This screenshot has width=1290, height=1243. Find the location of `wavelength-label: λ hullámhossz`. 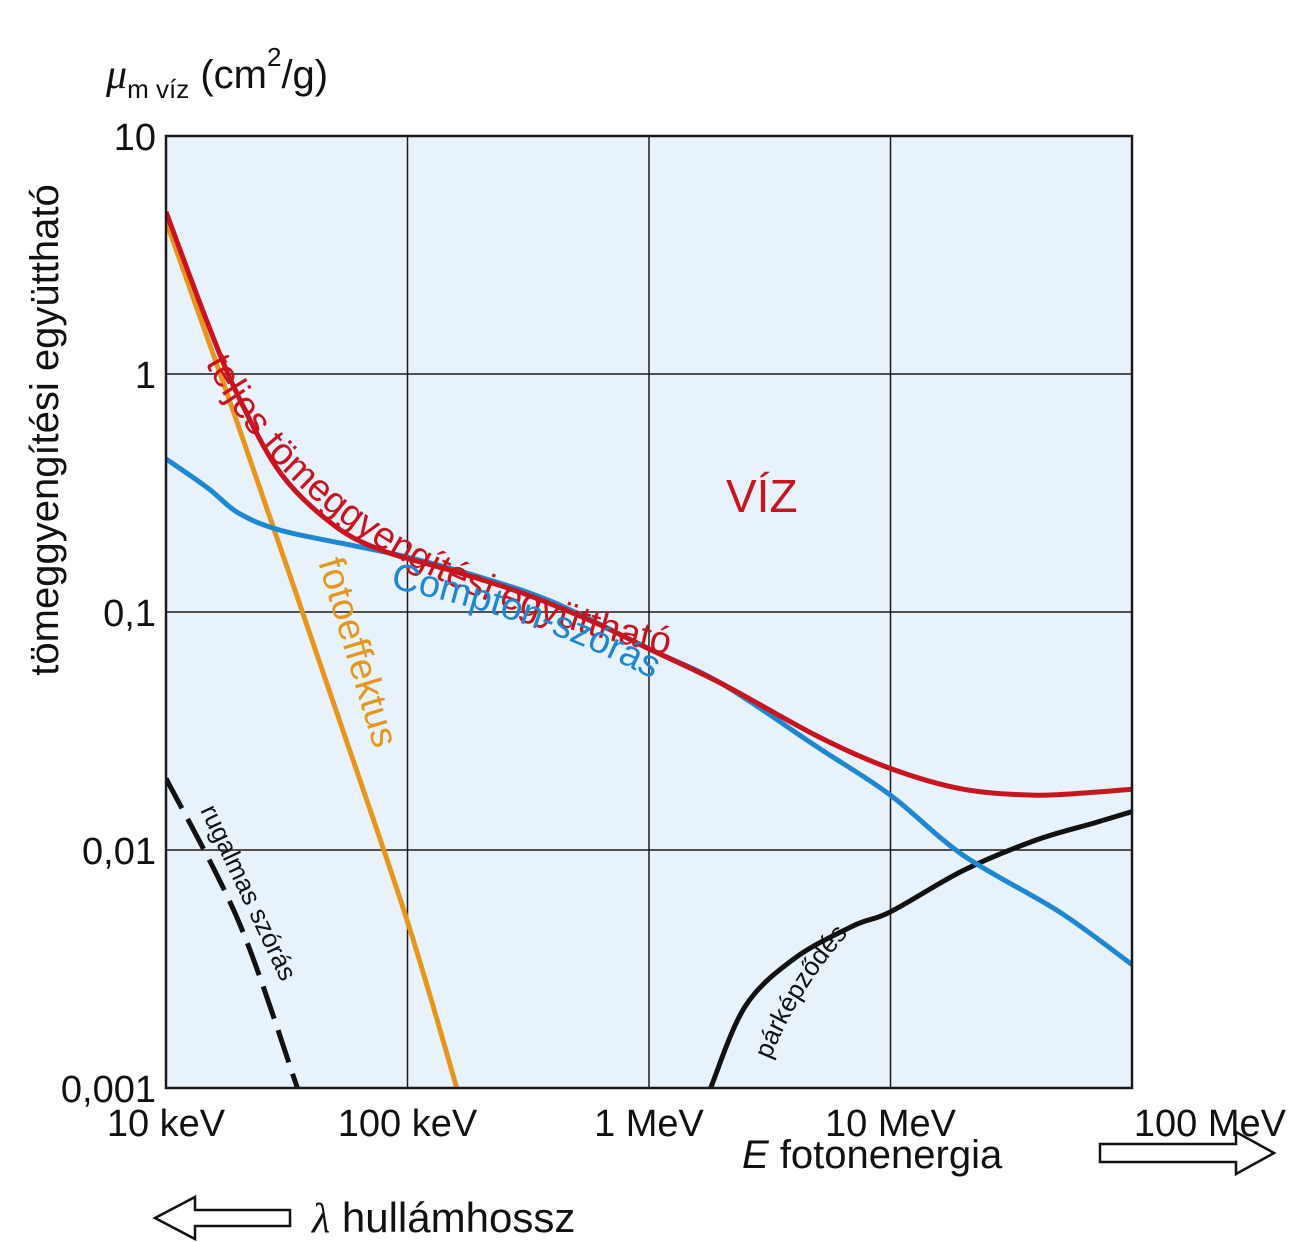

wavelength-label: λ hullámhossz is located at coordinates (442, 1218).